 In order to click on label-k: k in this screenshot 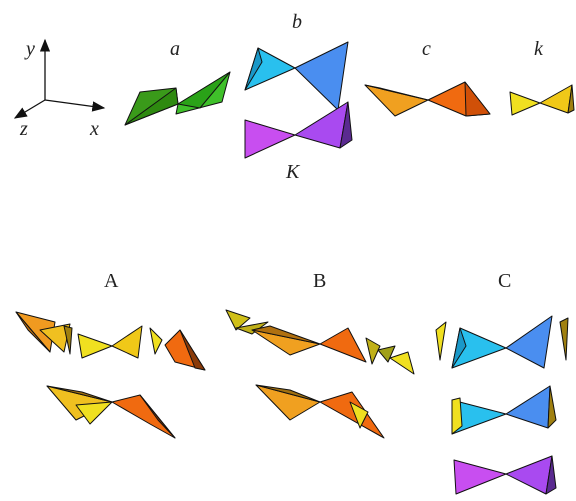, I will do `click(539, 49)`.